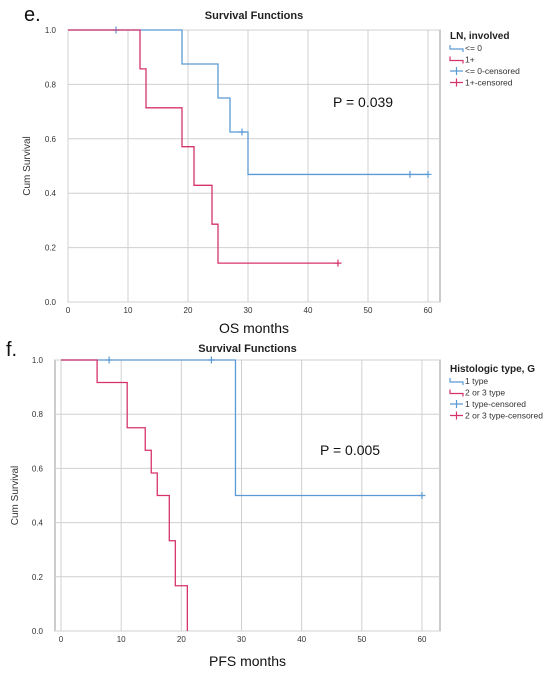 The width and height of the screenshot is (550, 673). Describe the element at coordinates (485, 393) in the screenshot. I see `legend-label: 2 or 3 type` at that location.